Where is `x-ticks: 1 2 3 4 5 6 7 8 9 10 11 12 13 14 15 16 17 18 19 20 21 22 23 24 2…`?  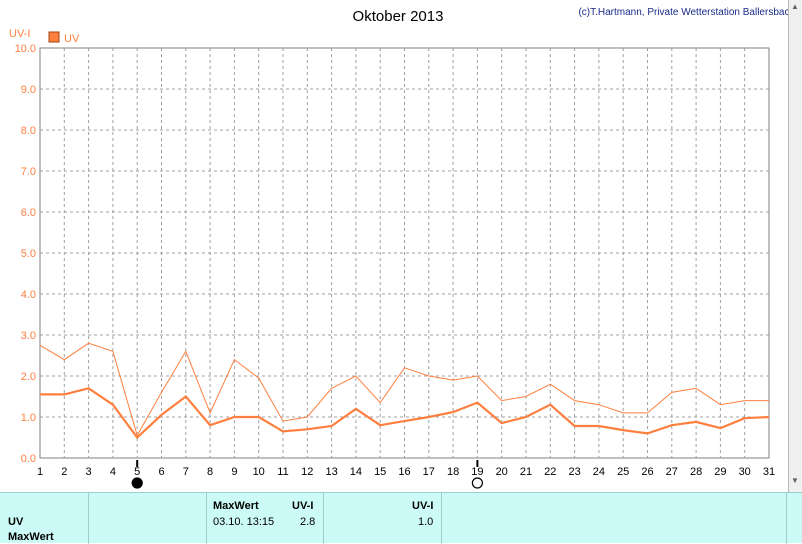
x-ticks: 1 2 3 4 5 6 7 8 9 10 11 12 13 14 15 16 17 18 19 20 21 22 23 24 2… is located at coordinates (406, 472).